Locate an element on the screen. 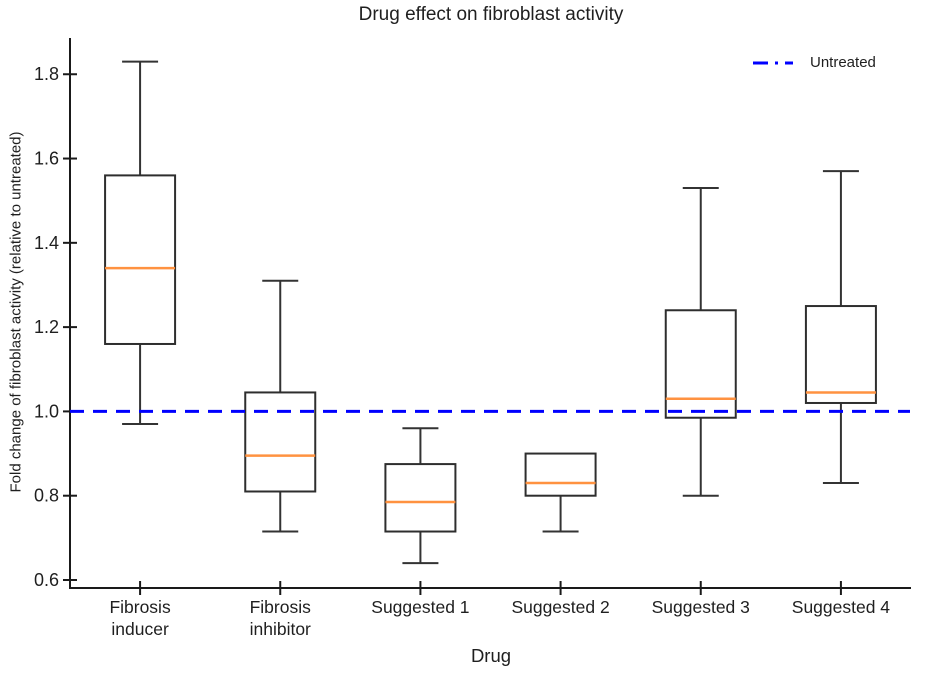 The height and width of the screenshot is (689, 928). y-tick-label: 1.6 is located at coordinates (46, 159).